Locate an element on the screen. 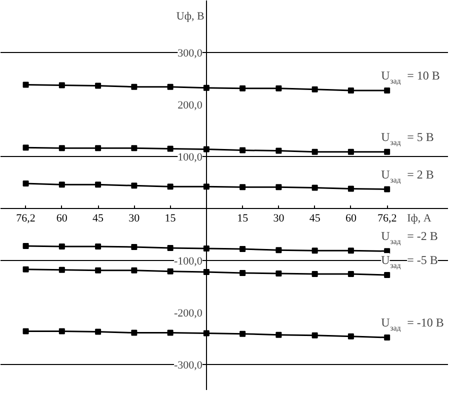 The width and height of the screenshot is (456, 399). y-tick-label: -200,0 is located at coordinates (188, 314).